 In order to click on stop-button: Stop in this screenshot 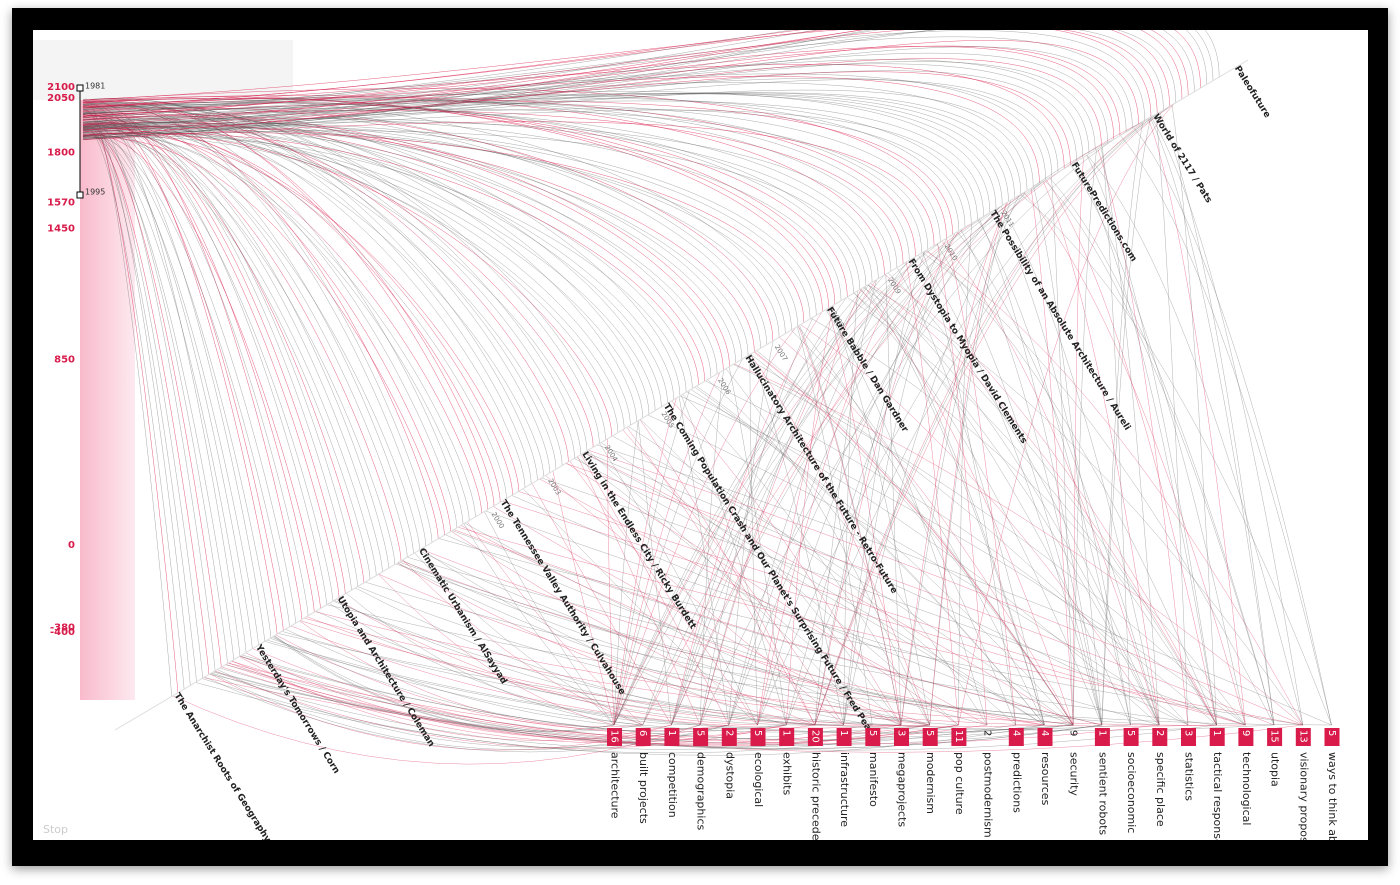, I will do `click(55, 829)`.